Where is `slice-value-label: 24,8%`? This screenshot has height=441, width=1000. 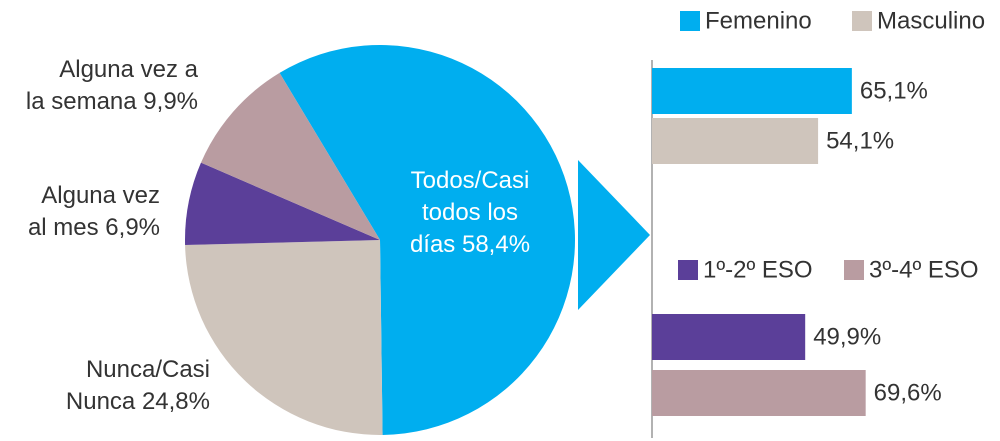
slice-value-label: 24,8% is located at coordinates (175, 401).